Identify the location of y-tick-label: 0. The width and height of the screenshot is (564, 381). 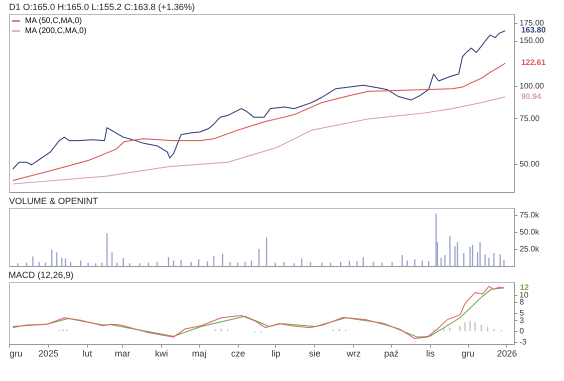
(522, 331).